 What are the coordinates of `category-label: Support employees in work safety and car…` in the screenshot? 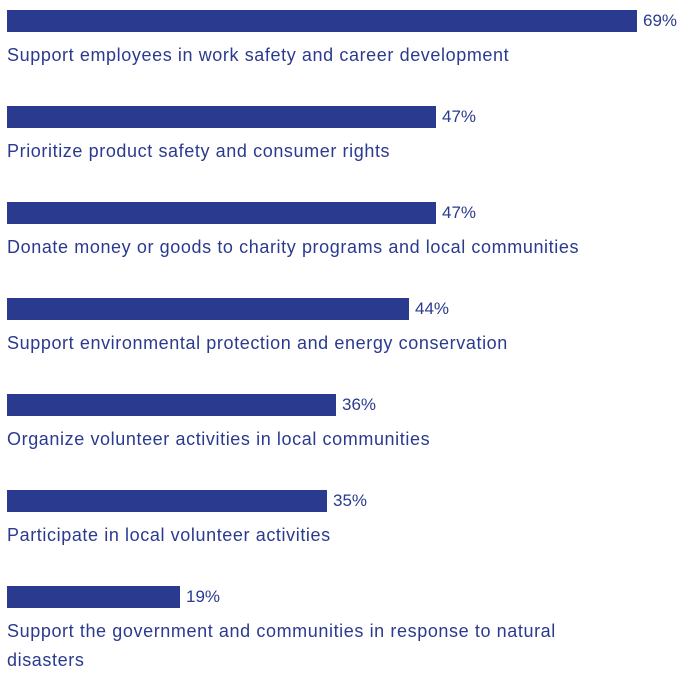 It's located at (258, 55).